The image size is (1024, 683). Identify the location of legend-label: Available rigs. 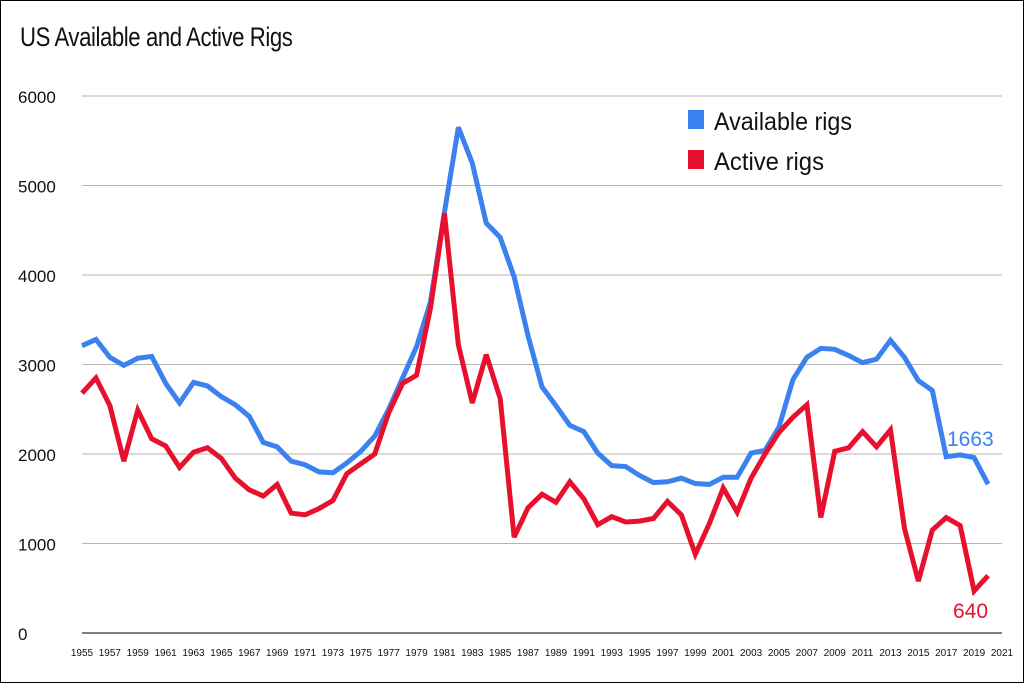
(783, 122).